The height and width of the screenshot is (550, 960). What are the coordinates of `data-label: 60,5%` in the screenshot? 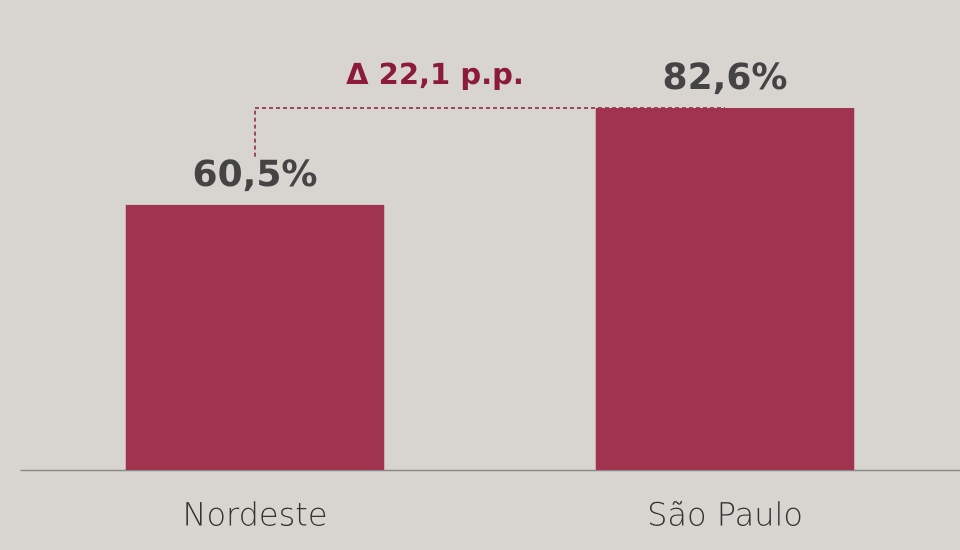 It's located at (255, 174).